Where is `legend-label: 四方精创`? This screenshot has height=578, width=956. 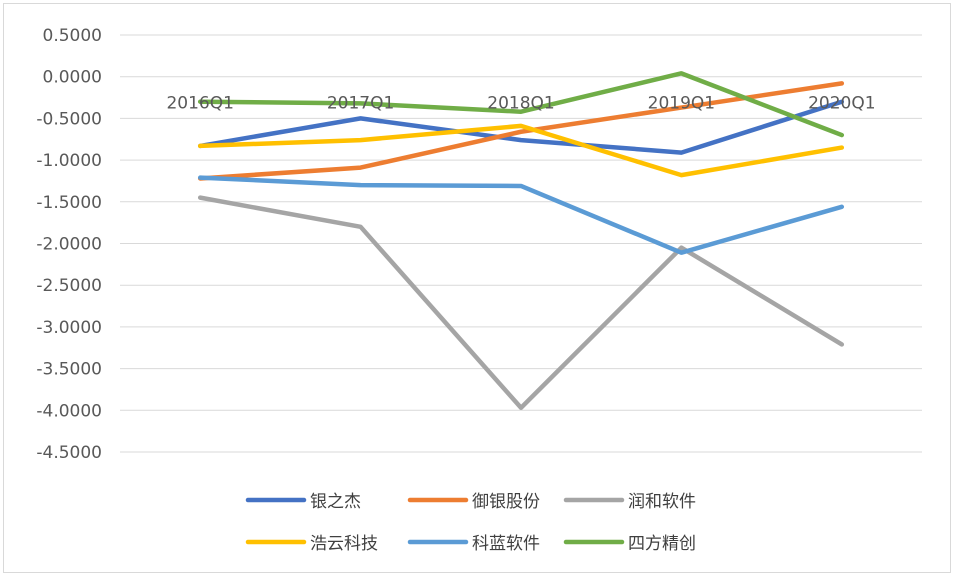 legend-label: 四方精创 is located at coordinates (662, 544).